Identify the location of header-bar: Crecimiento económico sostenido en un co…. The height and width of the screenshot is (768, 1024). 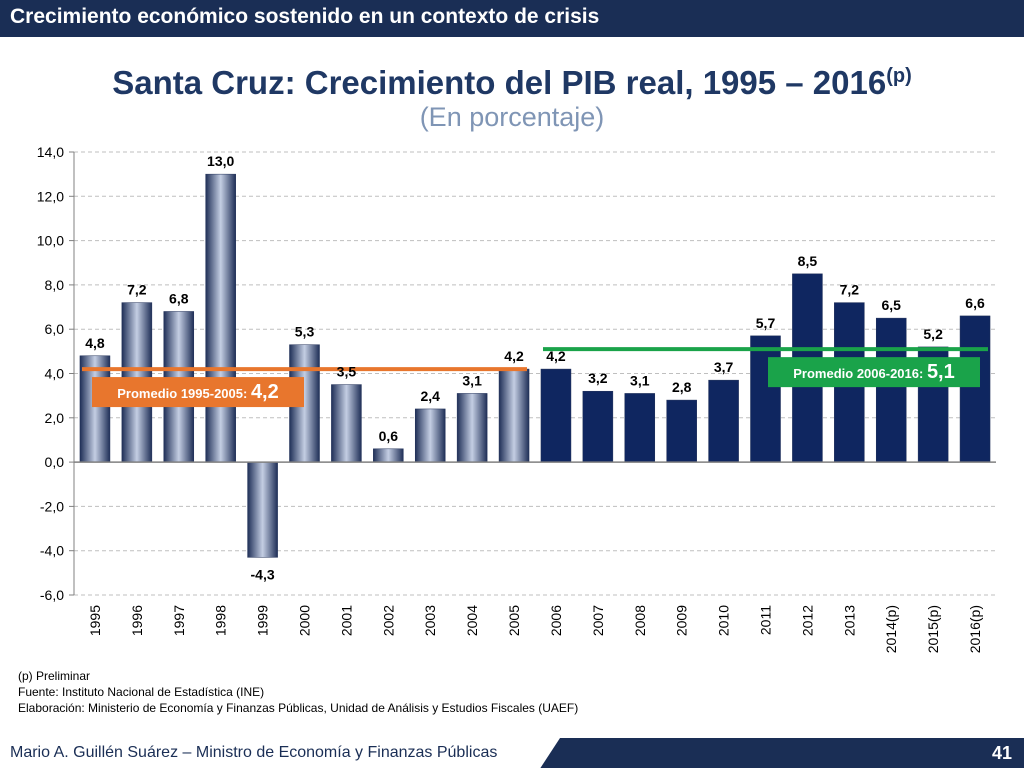
(512, 18).